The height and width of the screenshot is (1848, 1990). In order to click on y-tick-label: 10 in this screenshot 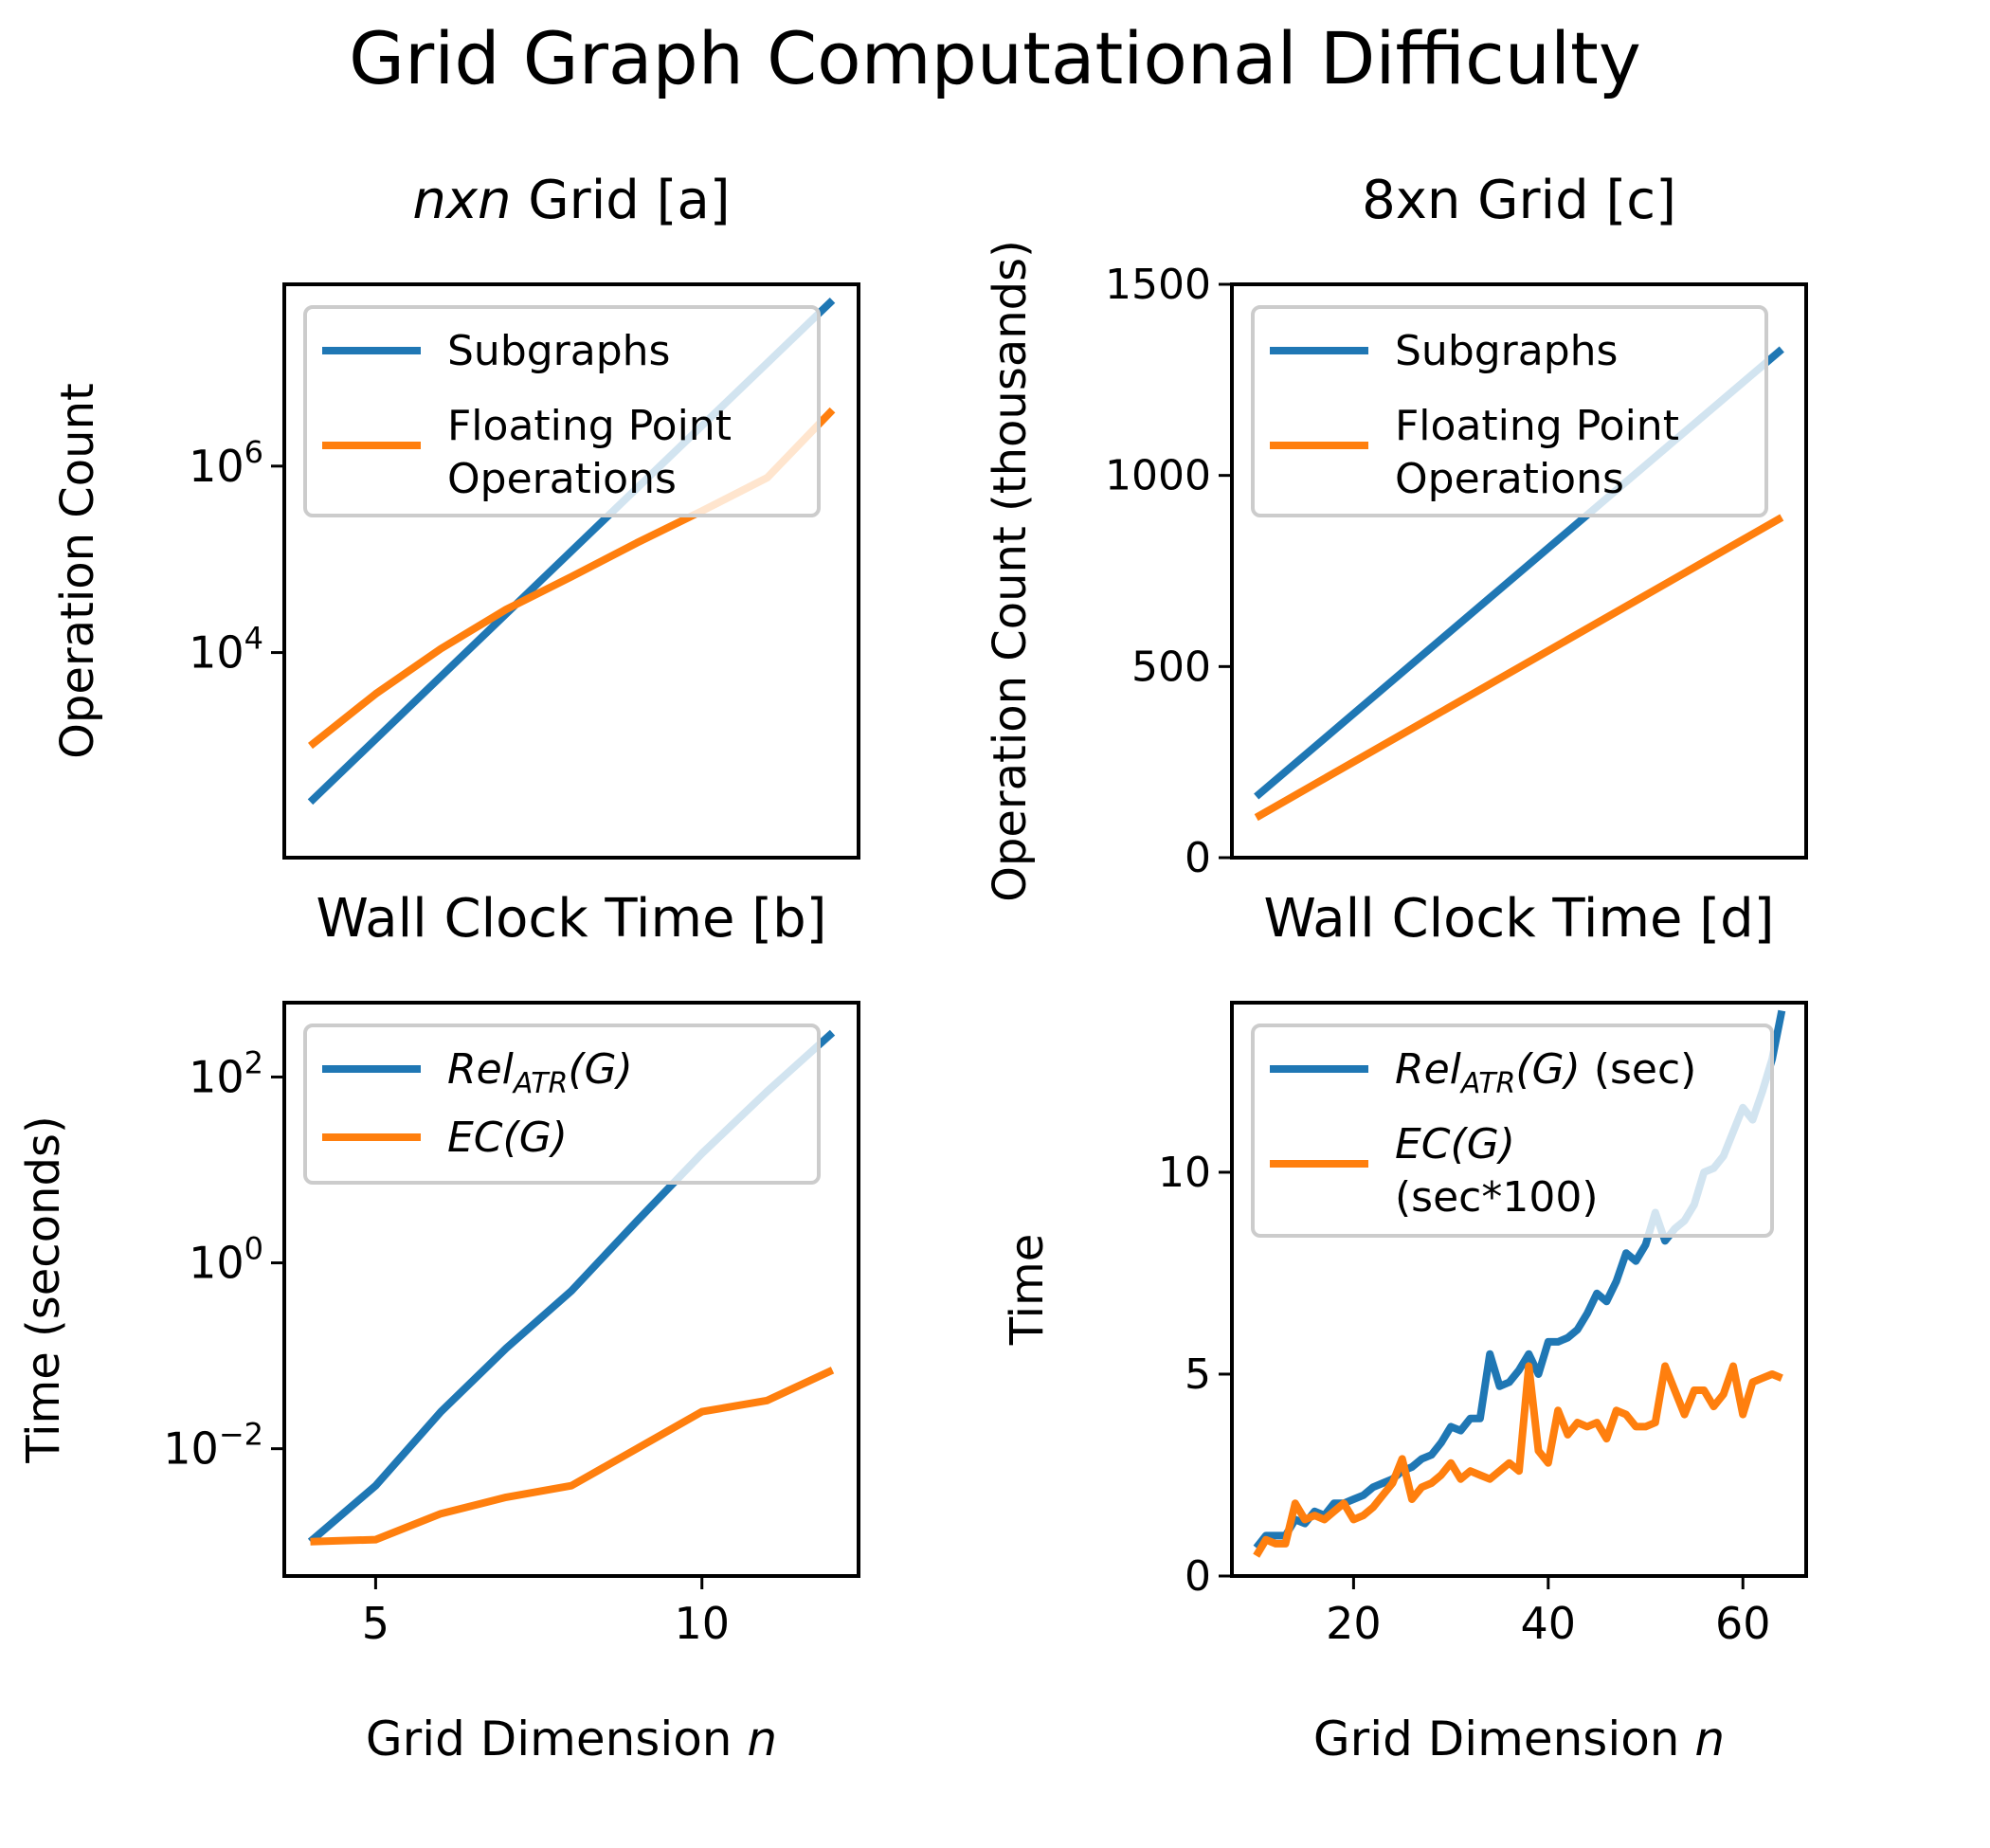, I will do `click(1184, 1173)`.